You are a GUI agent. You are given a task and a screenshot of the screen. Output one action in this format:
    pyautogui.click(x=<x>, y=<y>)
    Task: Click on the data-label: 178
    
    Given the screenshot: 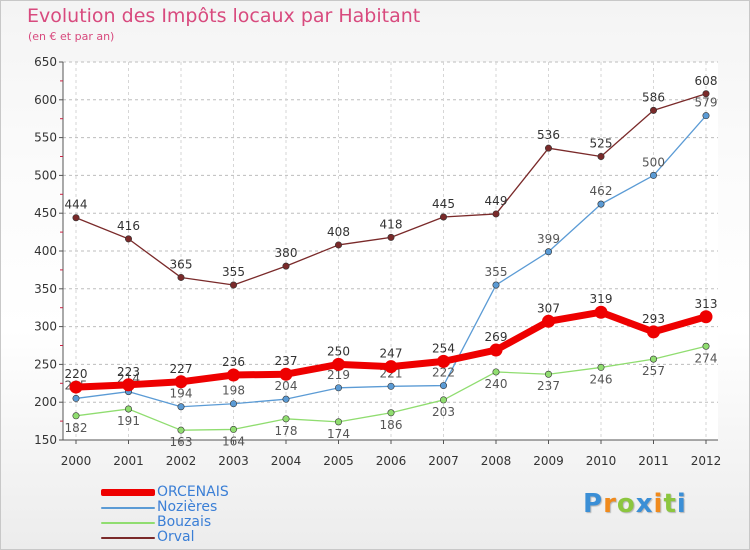 What is the action you would take?
    pyautogui.click(x=286, y=431)
    